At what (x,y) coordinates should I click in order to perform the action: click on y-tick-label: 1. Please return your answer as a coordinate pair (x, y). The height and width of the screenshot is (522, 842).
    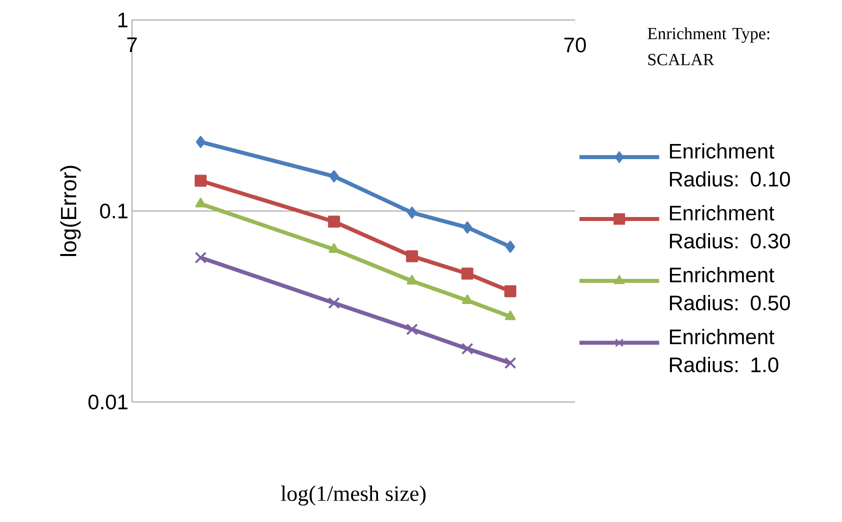
    Looking at the image, I should click on (123, 20).